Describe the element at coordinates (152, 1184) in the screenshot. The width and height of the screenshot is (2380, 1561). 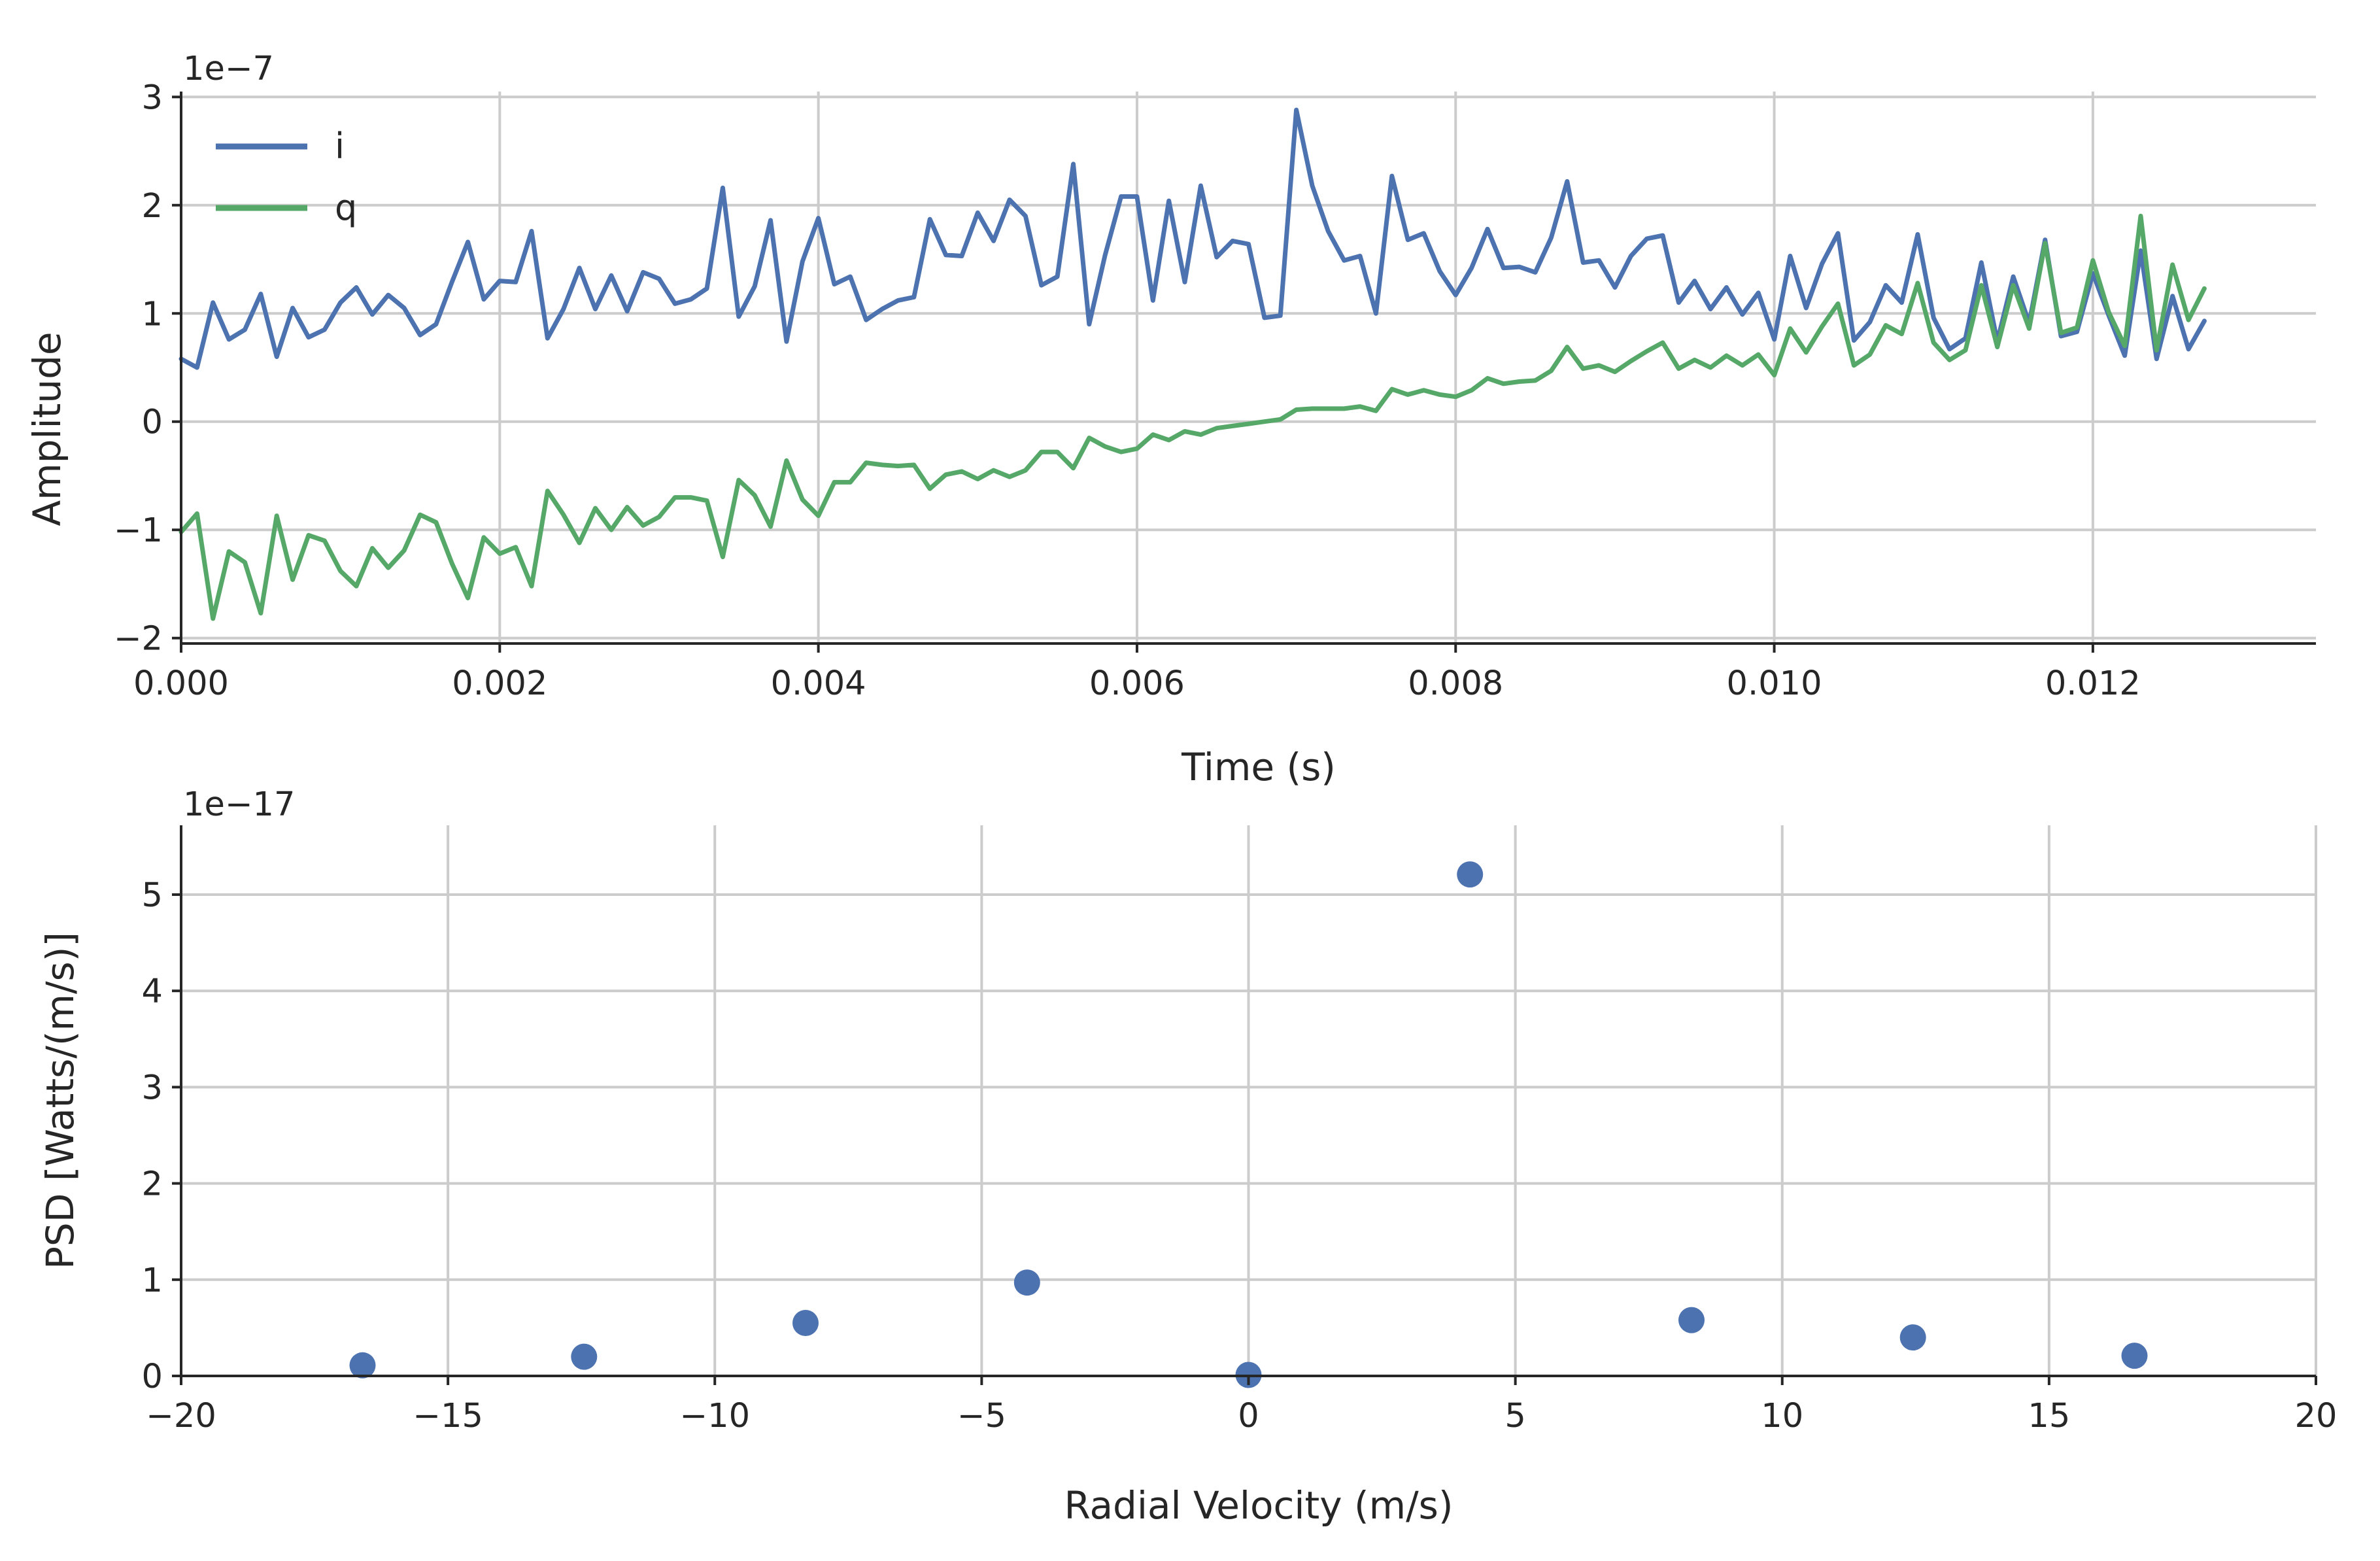
I see `psd-tick-label: 2` at that location.